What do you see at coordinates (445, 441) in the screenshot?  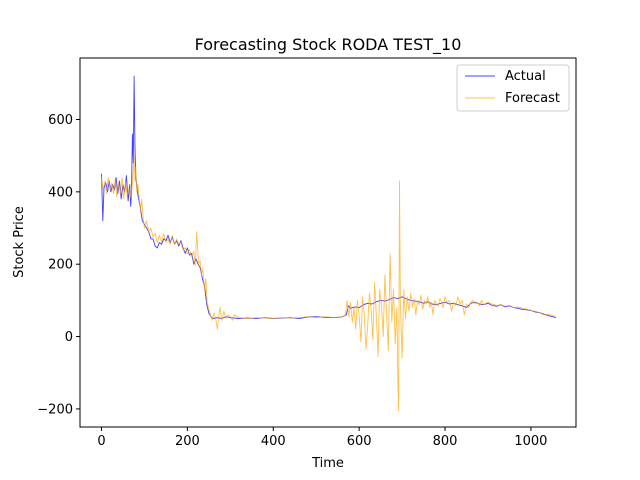 I see `x-tick-label: 800` at bounding box center [445, 441].